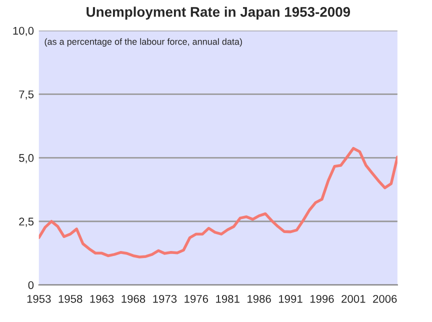  What do you see at coordinates (23, 31) in the screenshot?
I see `y-tick-label: 10,0` at bounding box center [23, 31].